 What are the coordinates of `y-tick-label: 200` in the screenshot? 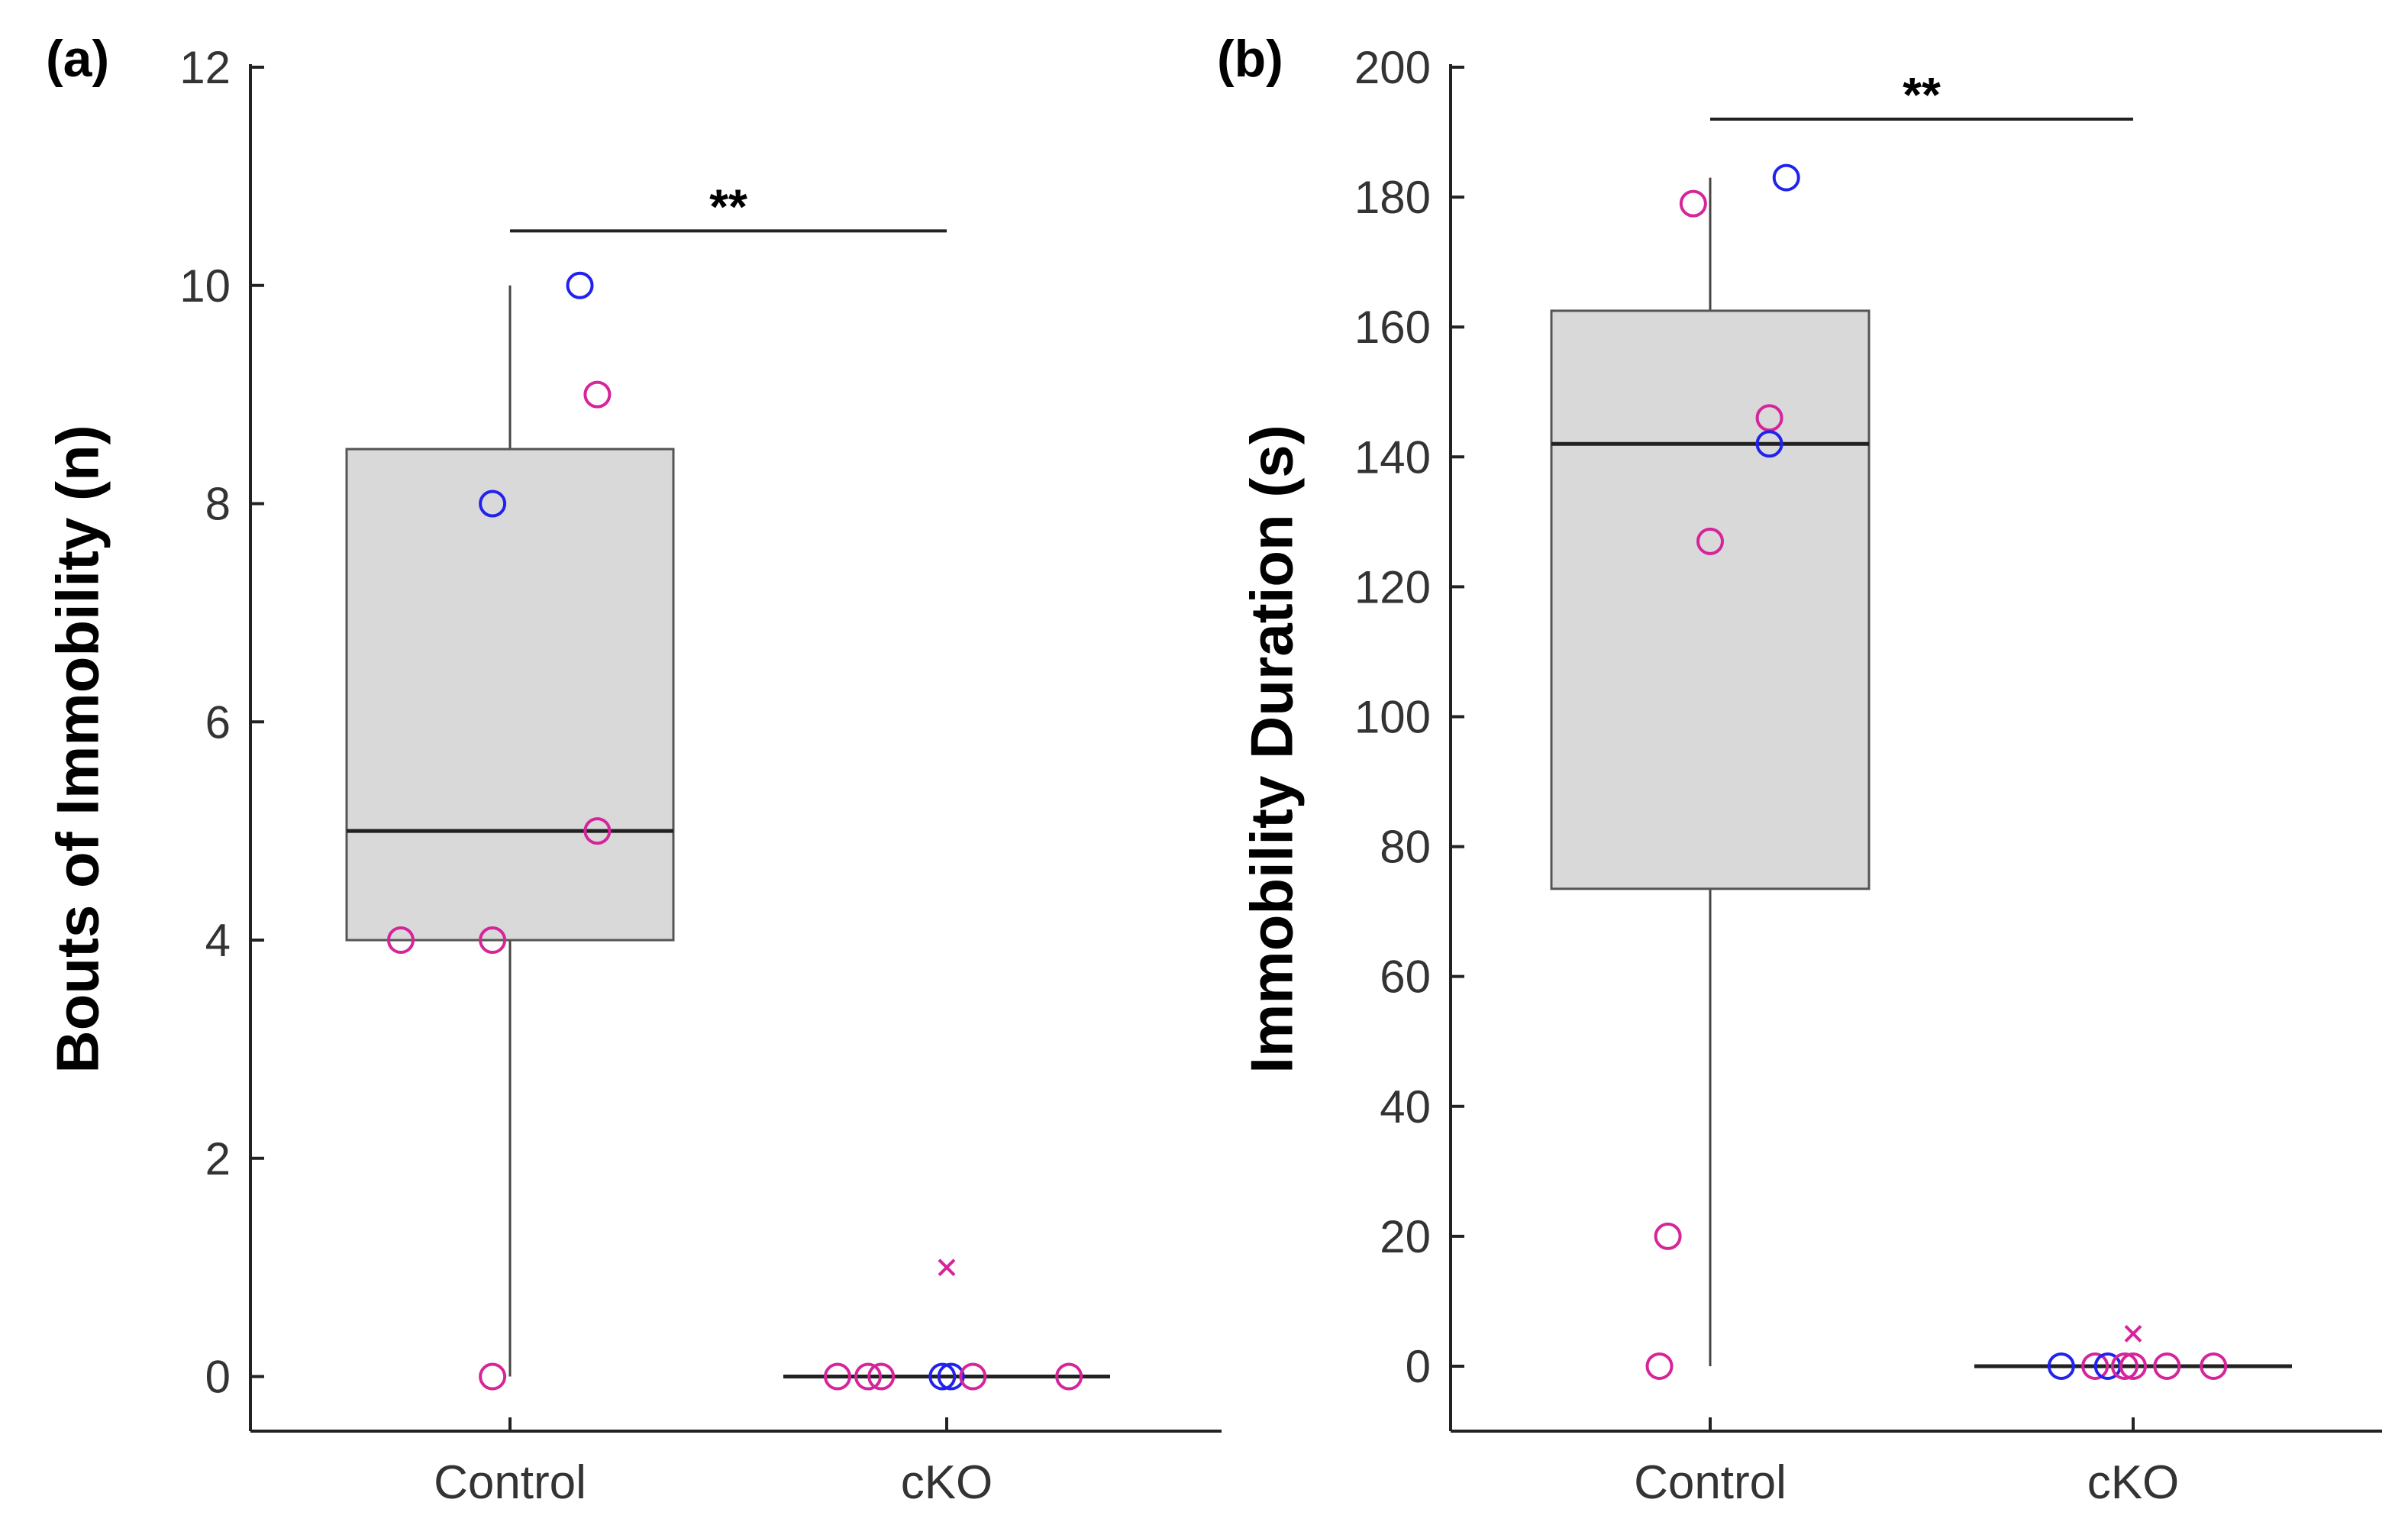 It's located at (1392, 67).